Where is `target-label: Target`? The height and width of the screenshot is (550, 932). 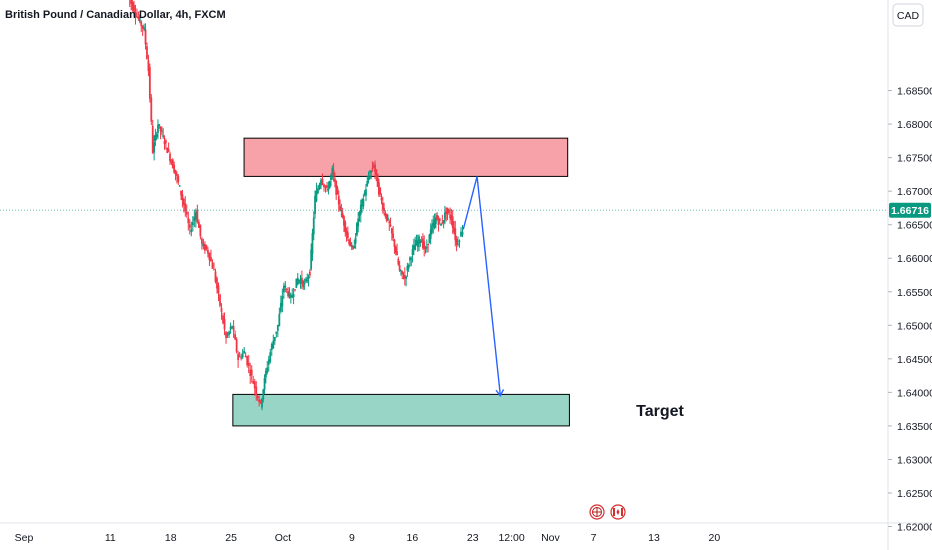 target-label: Target is located at coordinates (660, 411).